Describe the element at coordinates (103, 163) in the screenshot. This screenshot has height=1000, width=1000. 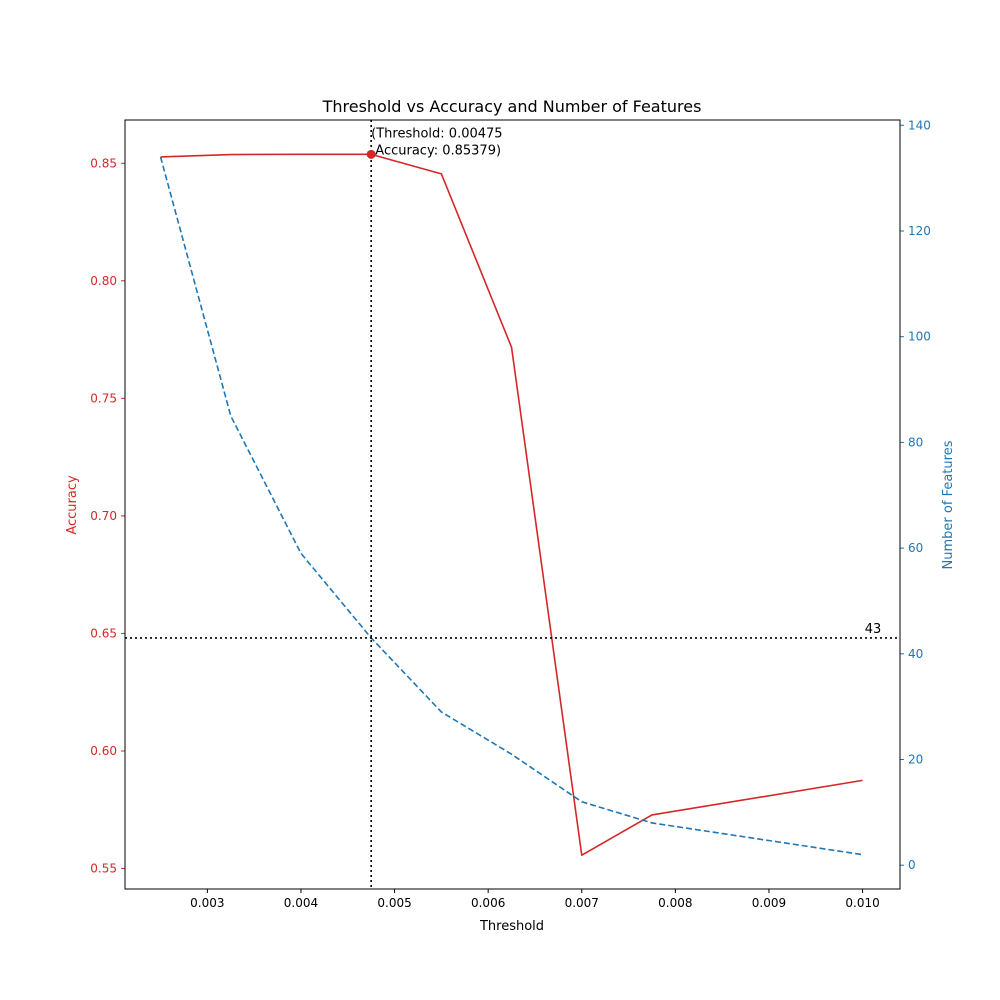
I see `y-left-tick-label: 0.85` at that location.